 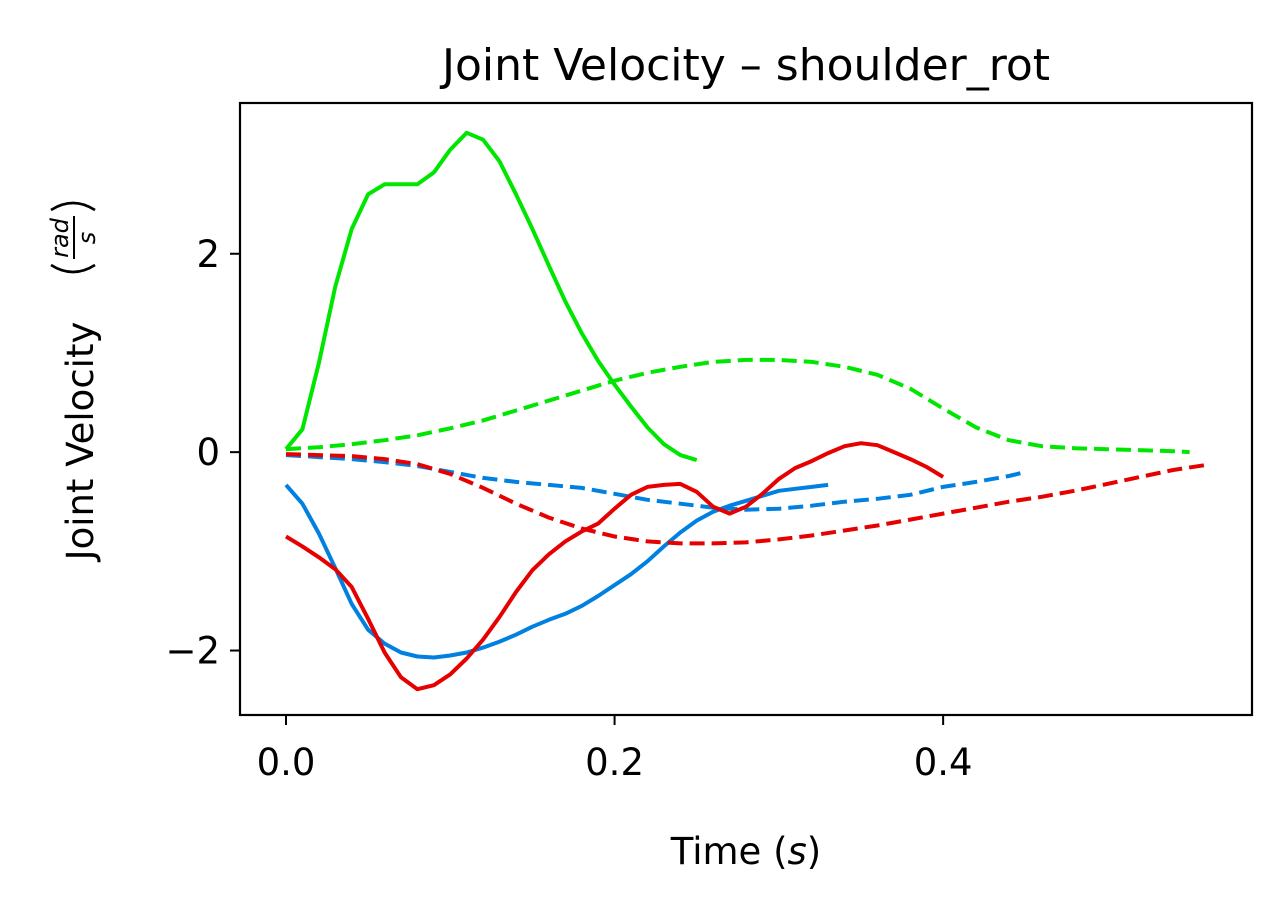 What do you see at coordinates (614, 566) in the screenshot?
I see `series-line-5-solid` at bounding box center [614, 566].